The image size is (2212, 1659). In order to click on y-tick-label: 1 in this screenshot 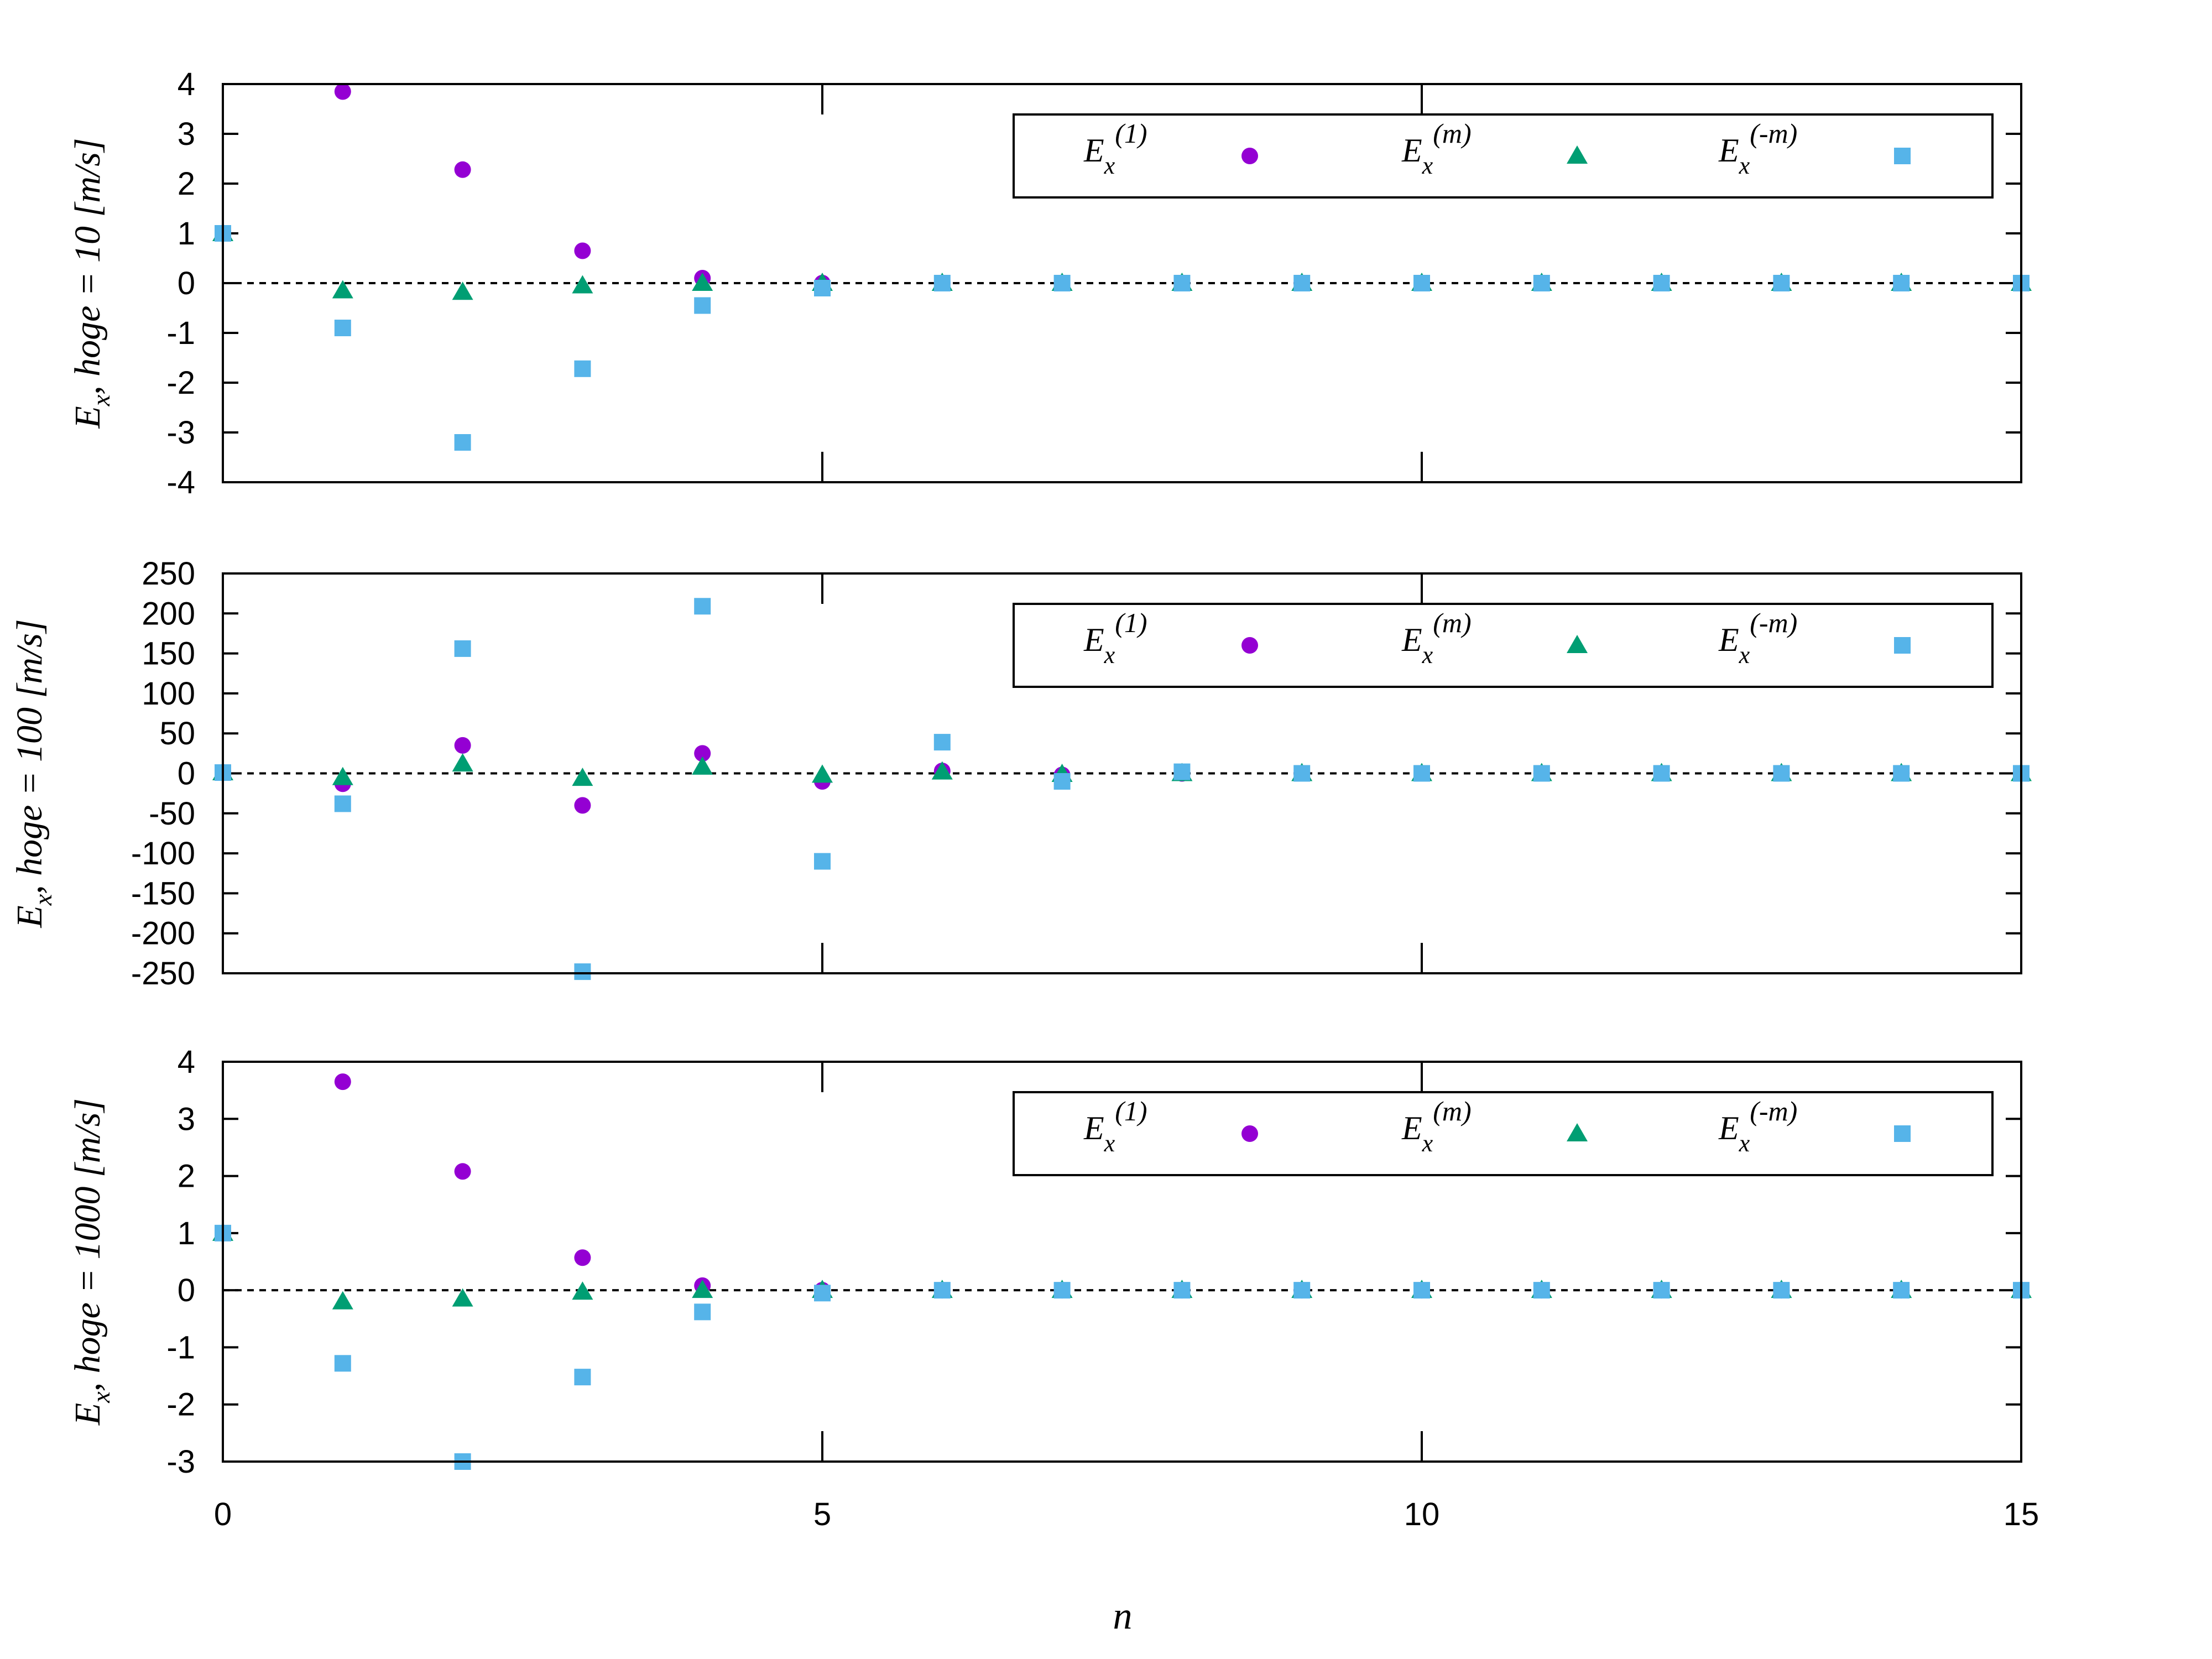, I will do `click(187, 234)`.